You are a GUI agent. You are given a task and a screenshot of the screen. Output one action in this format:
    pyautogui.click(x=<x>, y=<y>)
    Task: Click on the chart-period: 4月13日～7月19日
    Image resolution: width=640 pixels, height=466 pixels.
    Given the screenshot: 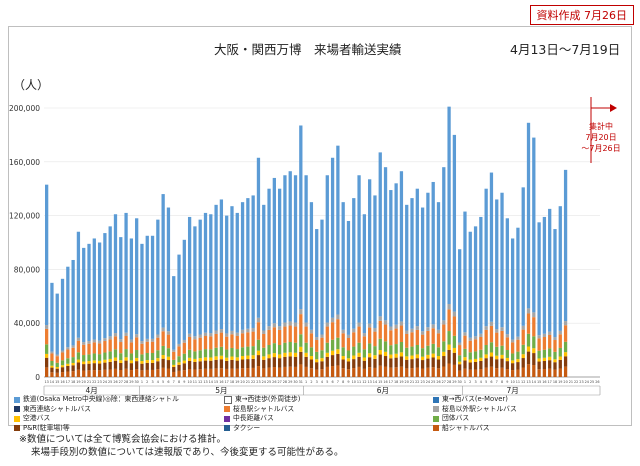 What is the action you would take?
    pyautogui.click(x=565, y=49)
    